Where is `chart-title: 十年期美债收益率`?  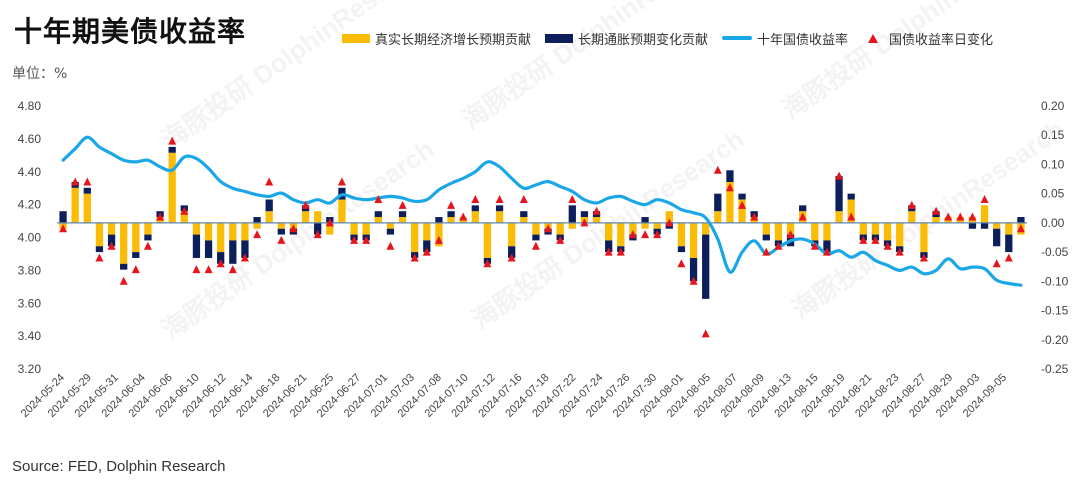
chart-title: 十年期美债收益率 is located at coordinates (130, 31).